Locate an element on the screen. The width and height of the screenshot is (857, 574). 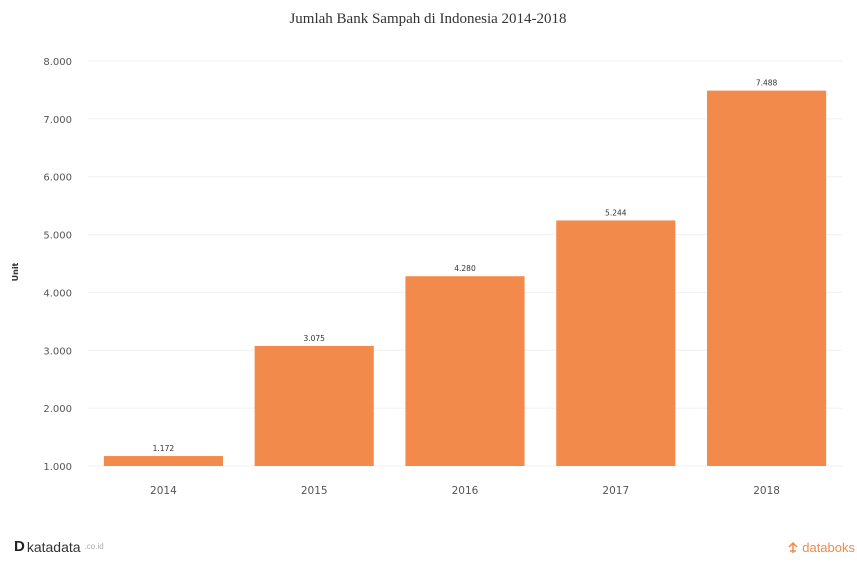
katadata-logo: D katadata .co.id is located at coordinates (59, 546).